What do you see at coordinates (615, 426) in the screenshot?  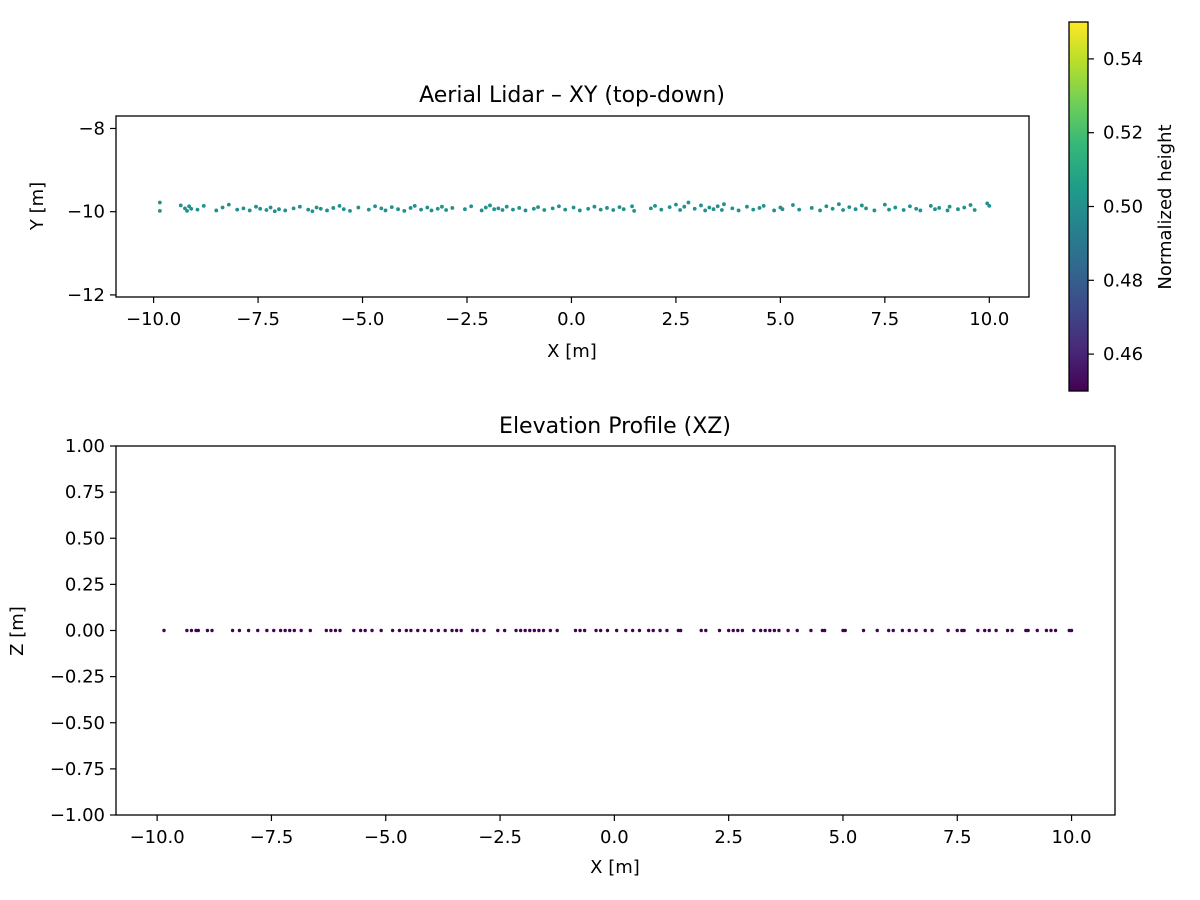 I see `xz-subplot-title: Elevation Profile (XZ)` at bounding box center [615, 426].